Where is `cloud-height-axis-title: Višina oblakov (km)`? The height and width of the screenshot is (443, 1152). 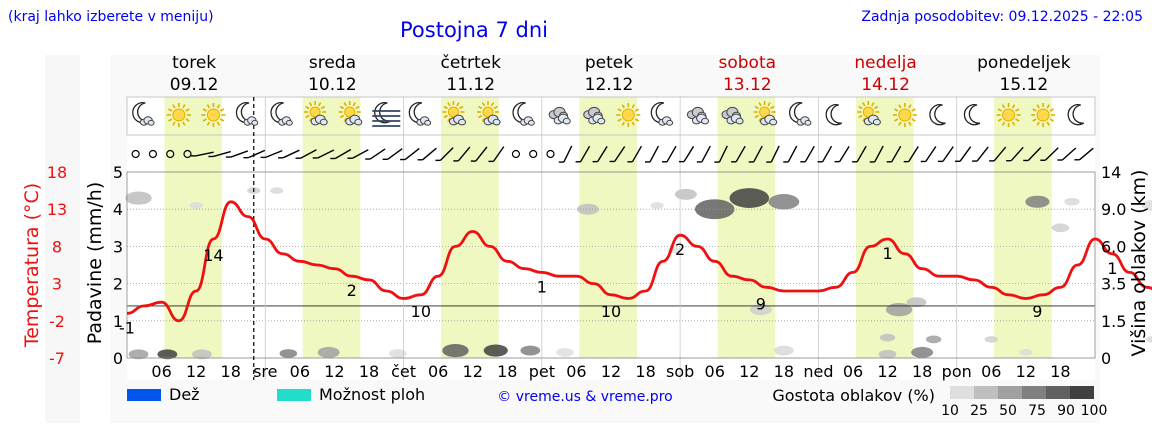
cloud-height-axis-title: Višina oblakov (km) is located at coordinates (1139, 263).